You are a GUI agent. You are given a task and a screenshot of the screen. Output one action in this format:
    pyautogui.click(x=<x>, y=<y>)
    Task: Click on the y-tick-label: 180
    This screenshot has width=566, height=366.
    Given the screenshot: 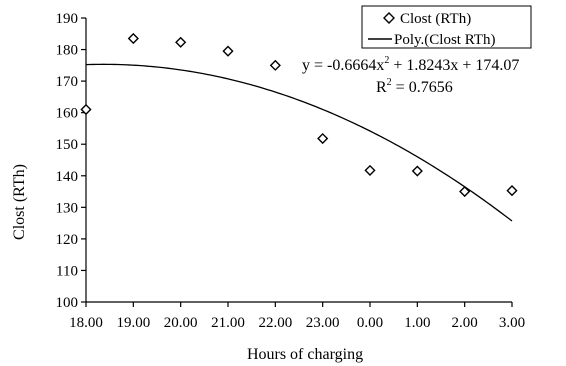 What is the action you would take?
    pyautogui.click(x=67, y=51)
    